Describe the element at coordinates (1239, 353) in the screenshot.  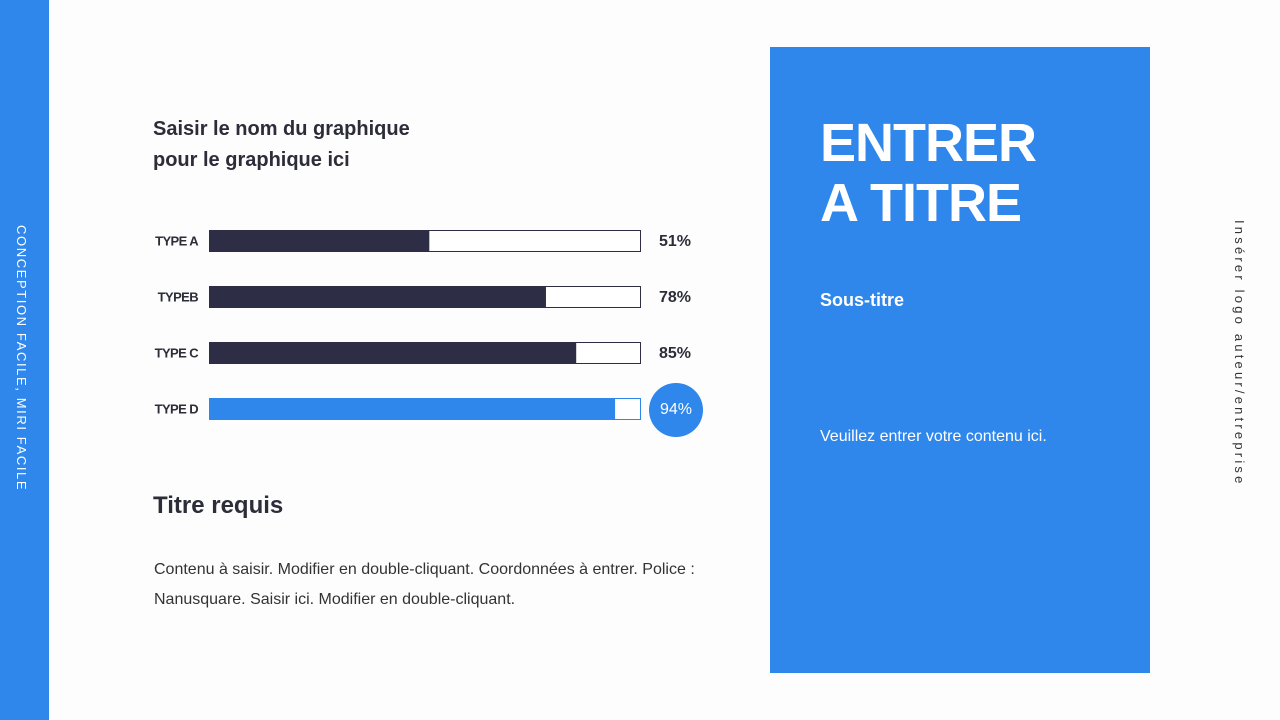
I see `logo-label: Insérer logo auteur/entreprise` at that location.